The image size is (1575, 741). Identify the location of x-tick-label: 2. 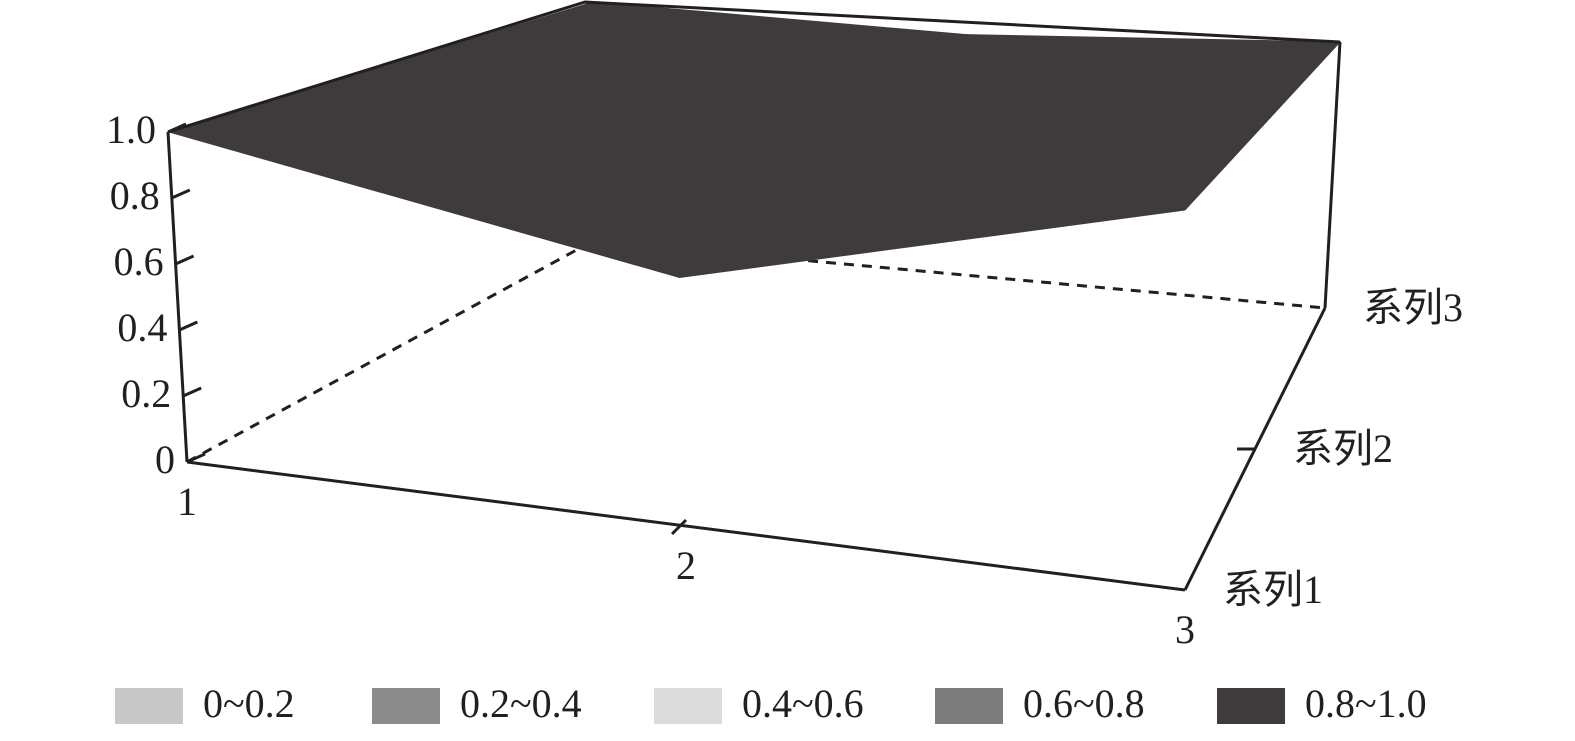
(686, 565).